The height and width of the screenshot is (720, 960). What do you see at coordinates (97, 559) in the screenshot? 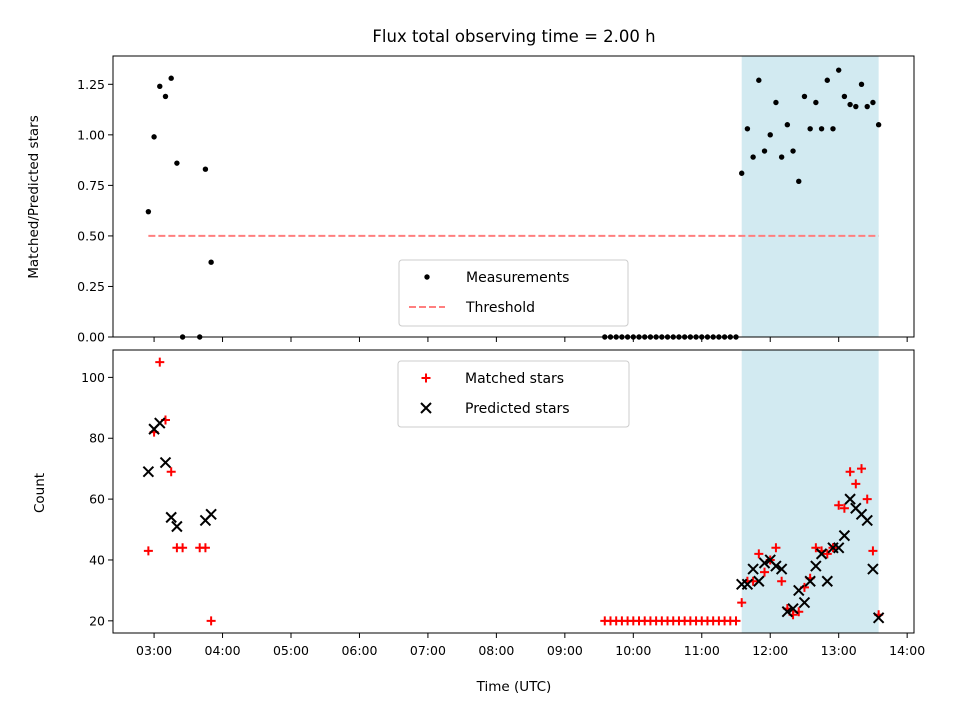
I see `y-tick-label: 40` at bounding box center [97, 559].